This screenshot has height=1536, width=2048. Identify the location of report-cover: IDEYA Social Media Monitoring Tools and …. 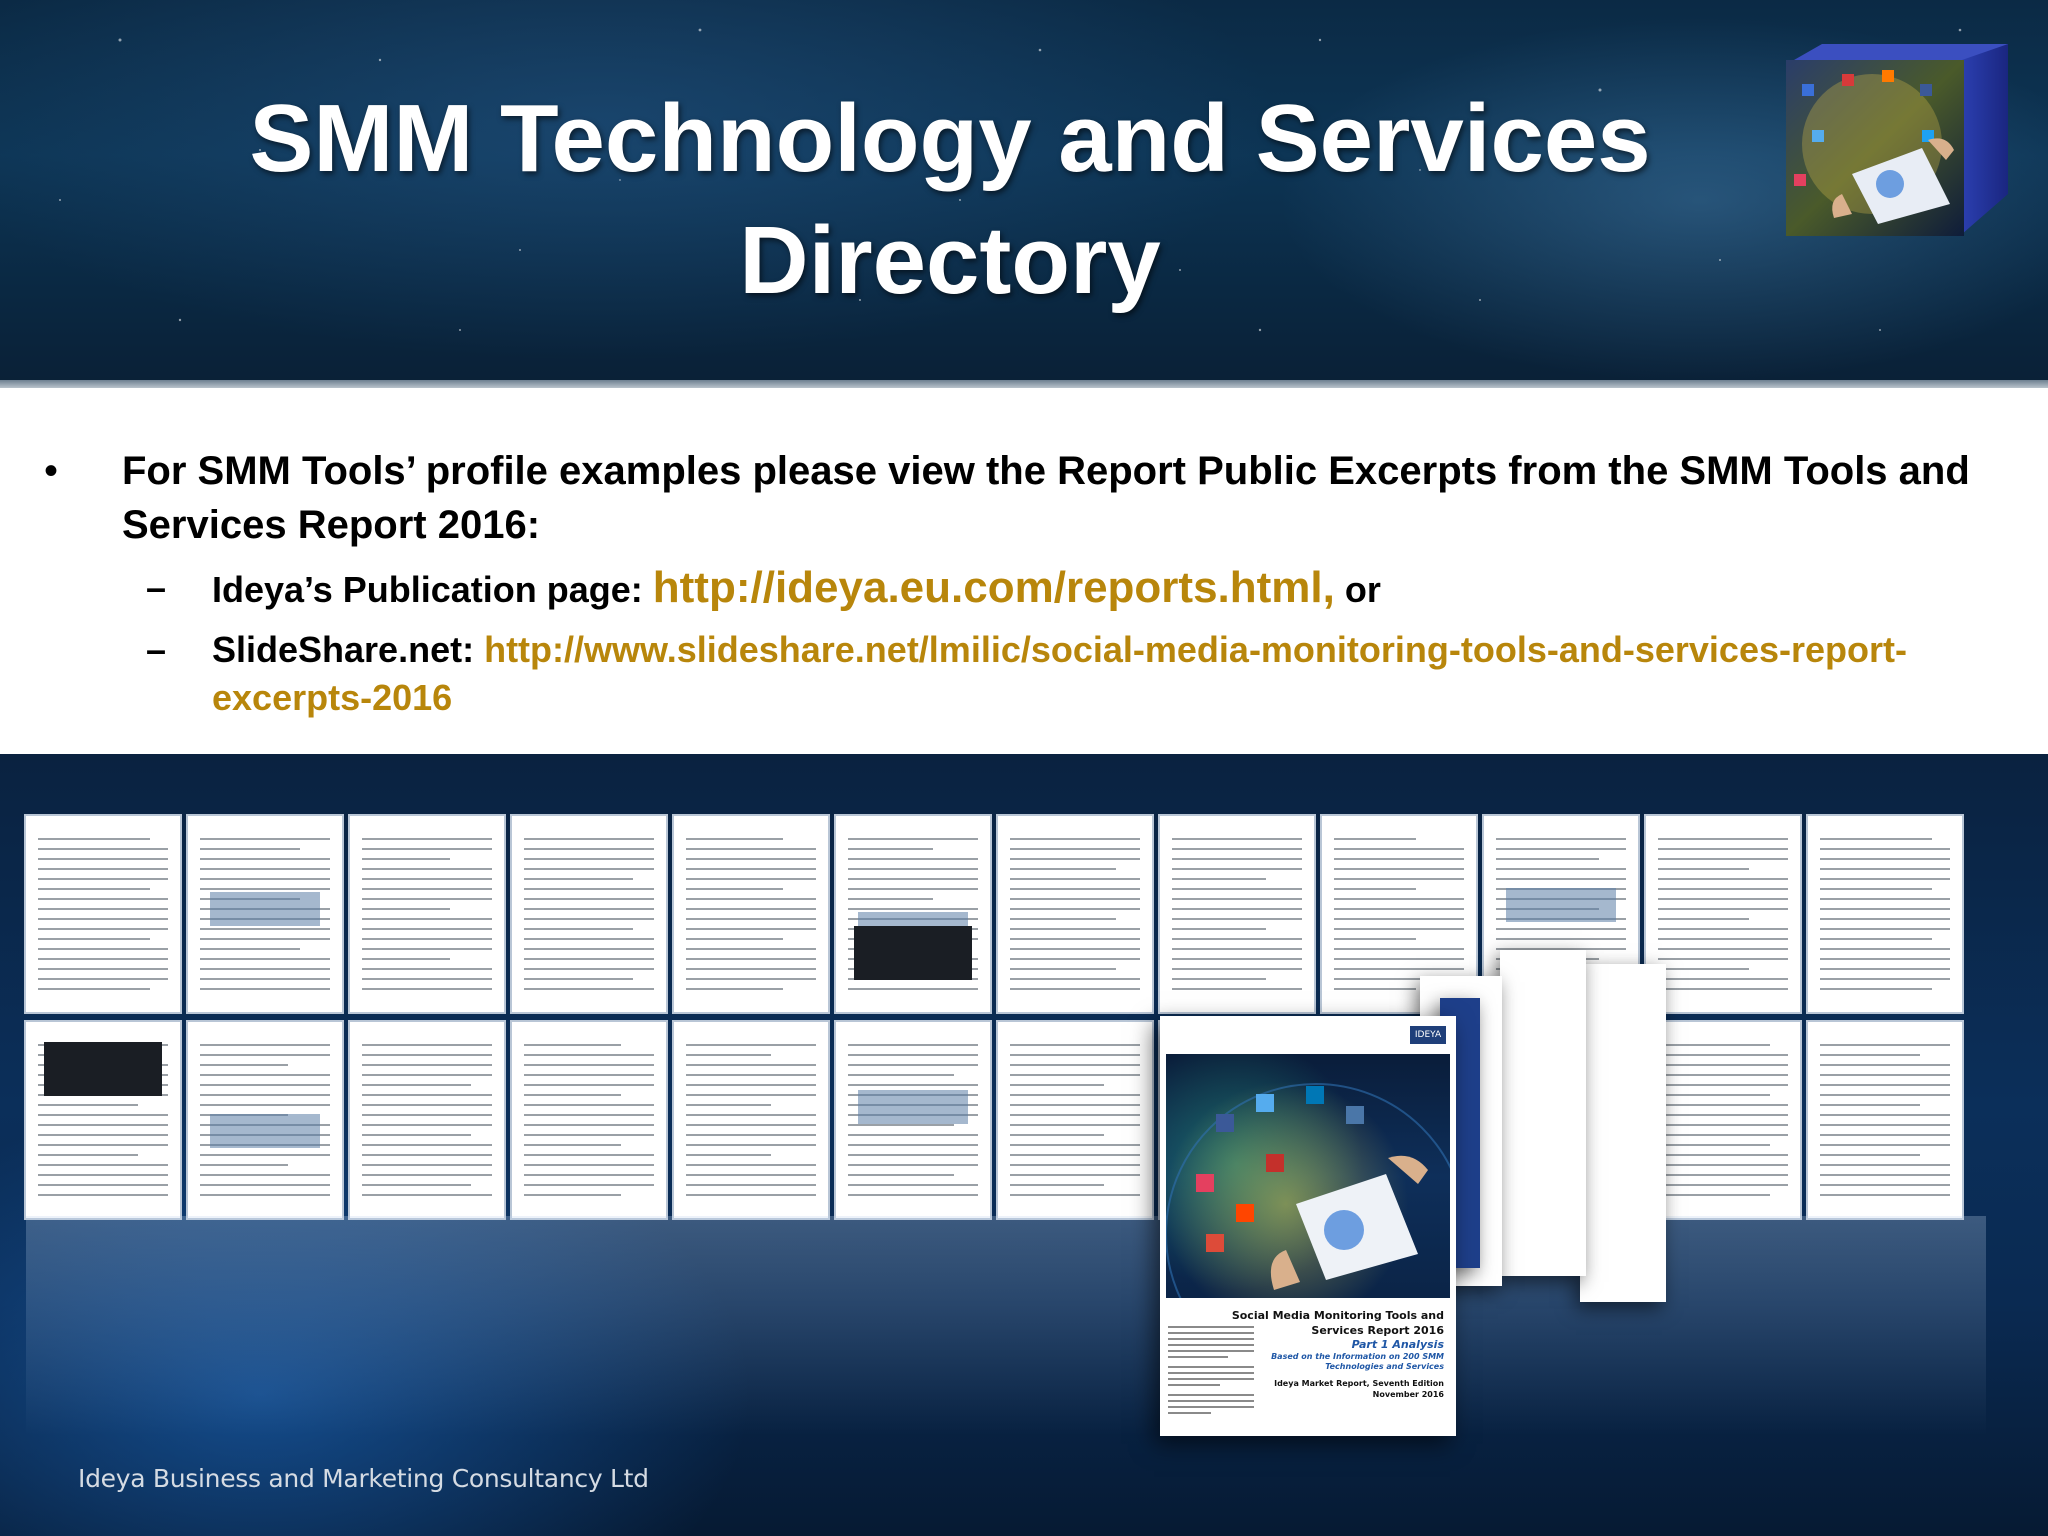
(1308, 1226).